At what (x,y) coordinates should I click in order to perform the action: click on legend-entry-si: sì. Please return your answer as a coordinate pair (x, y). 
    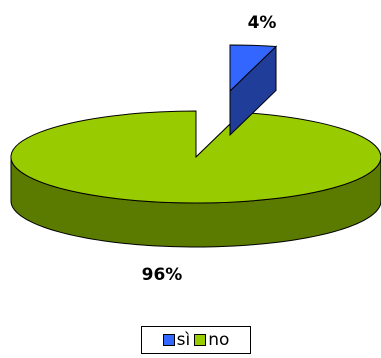
    Looking at the image, I should click on (176, 340).